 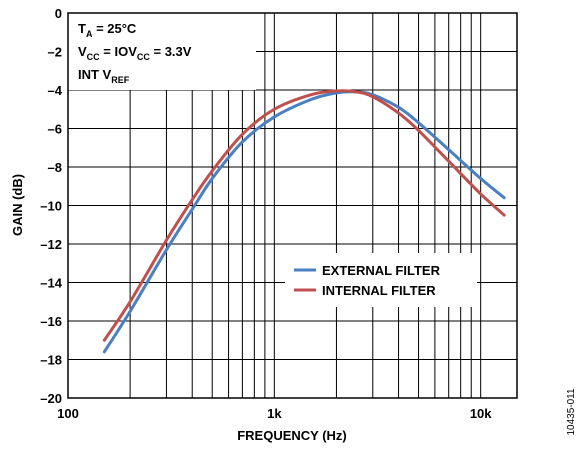 I want to click on x-tick-label: 1k, so click(x=274, y=413).